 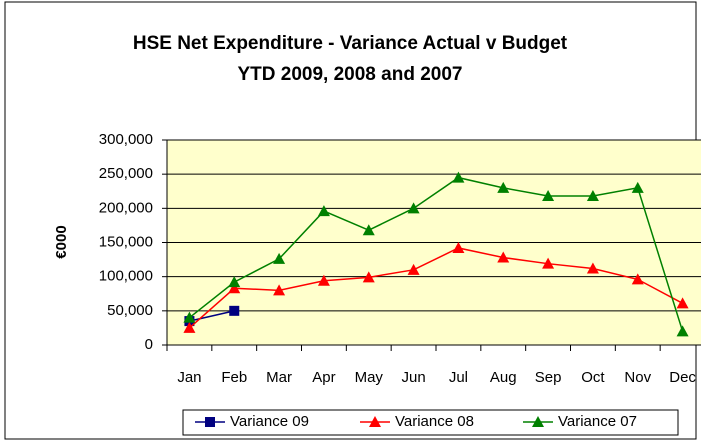 What do you see at coordinates (61, 241) in the screenshot?
I see `y-axis-label: €000` at bounding box center [61, 241].